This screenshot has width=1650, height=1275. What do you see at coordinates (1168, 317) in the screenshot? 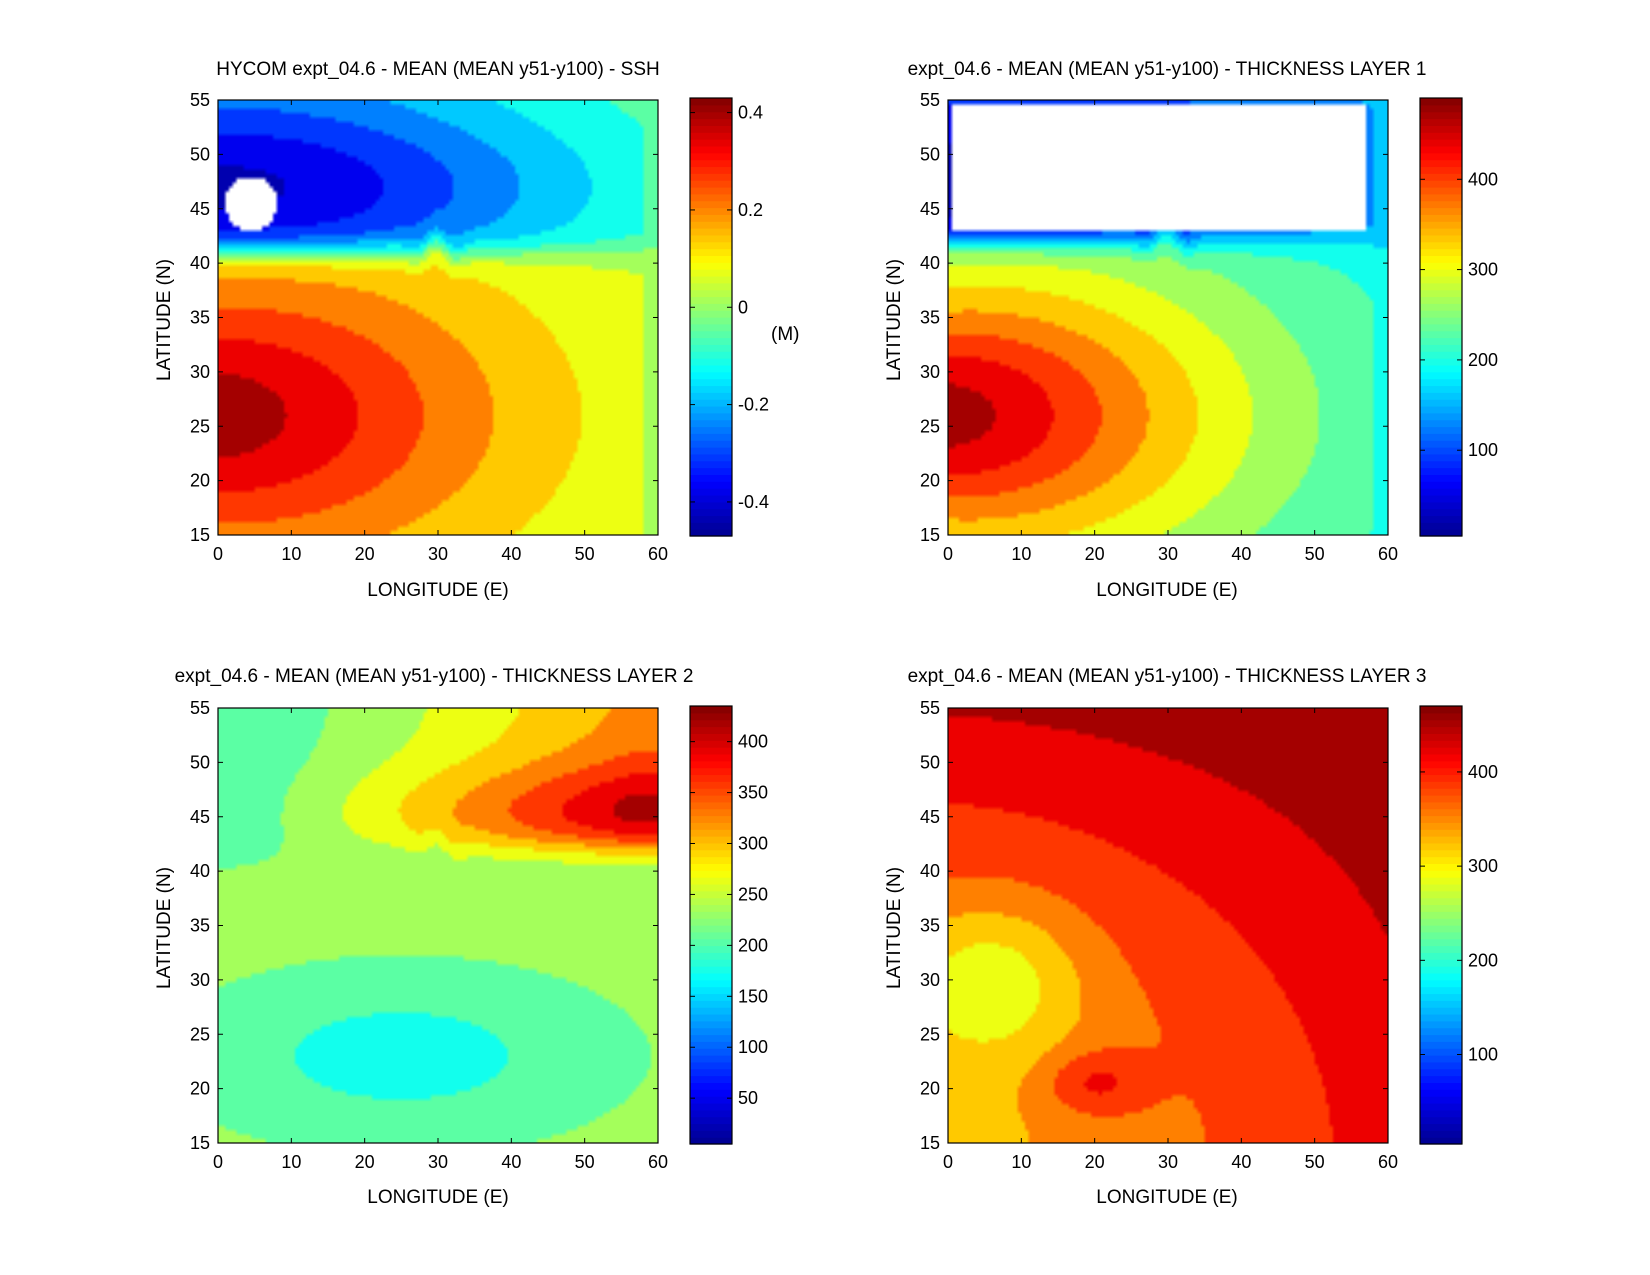
I see `contour-plot` at bounding box center [1168, 317].